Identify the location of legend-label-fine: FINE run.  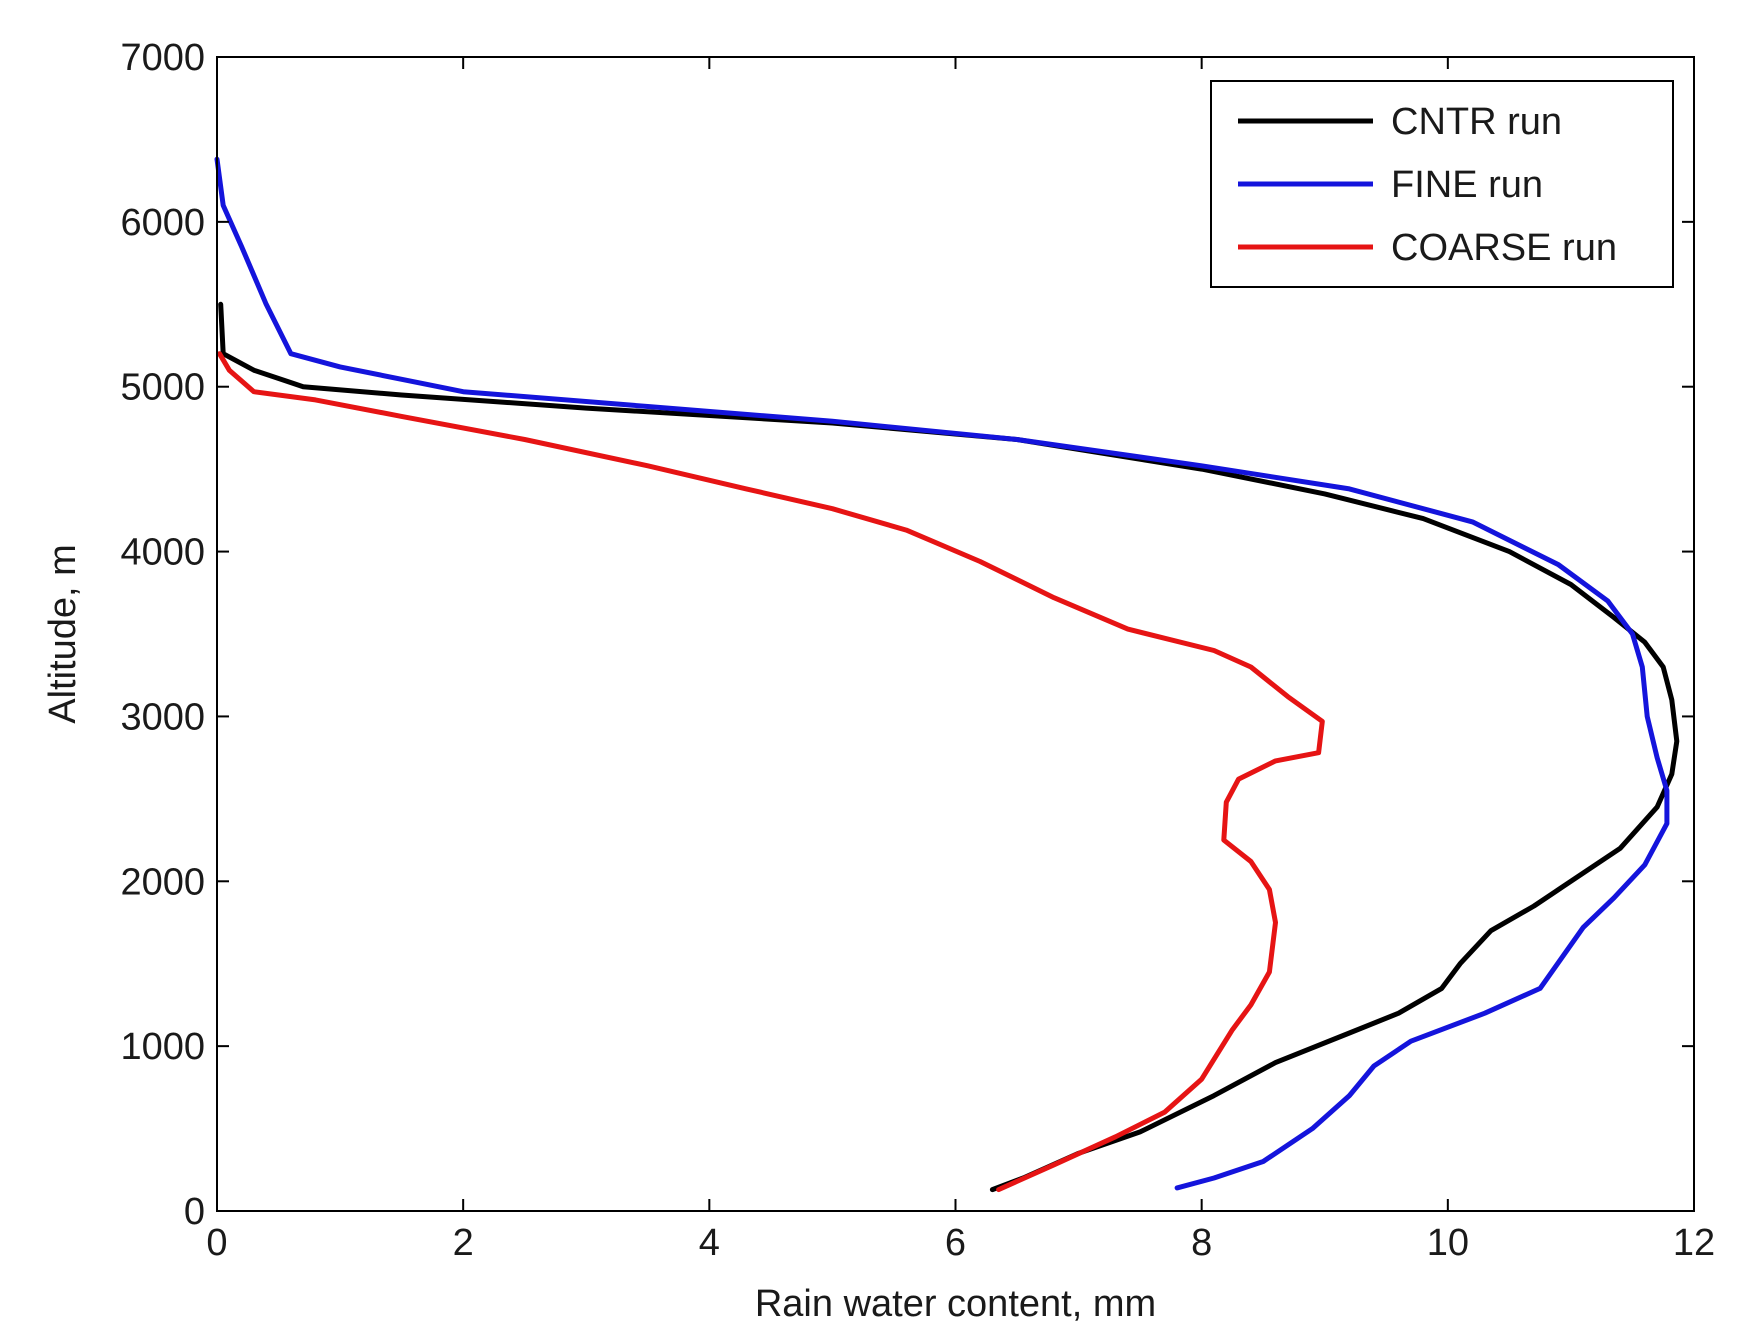
(1467, 185).